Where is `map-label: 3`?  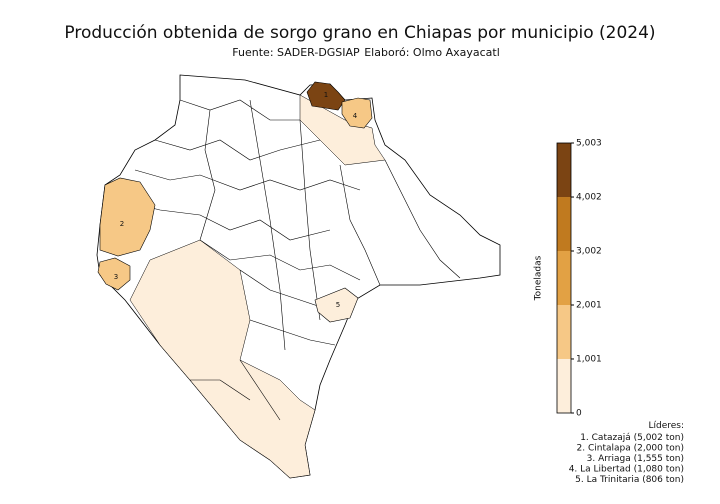 map-label: 3 is located at coordinates (116, 277).